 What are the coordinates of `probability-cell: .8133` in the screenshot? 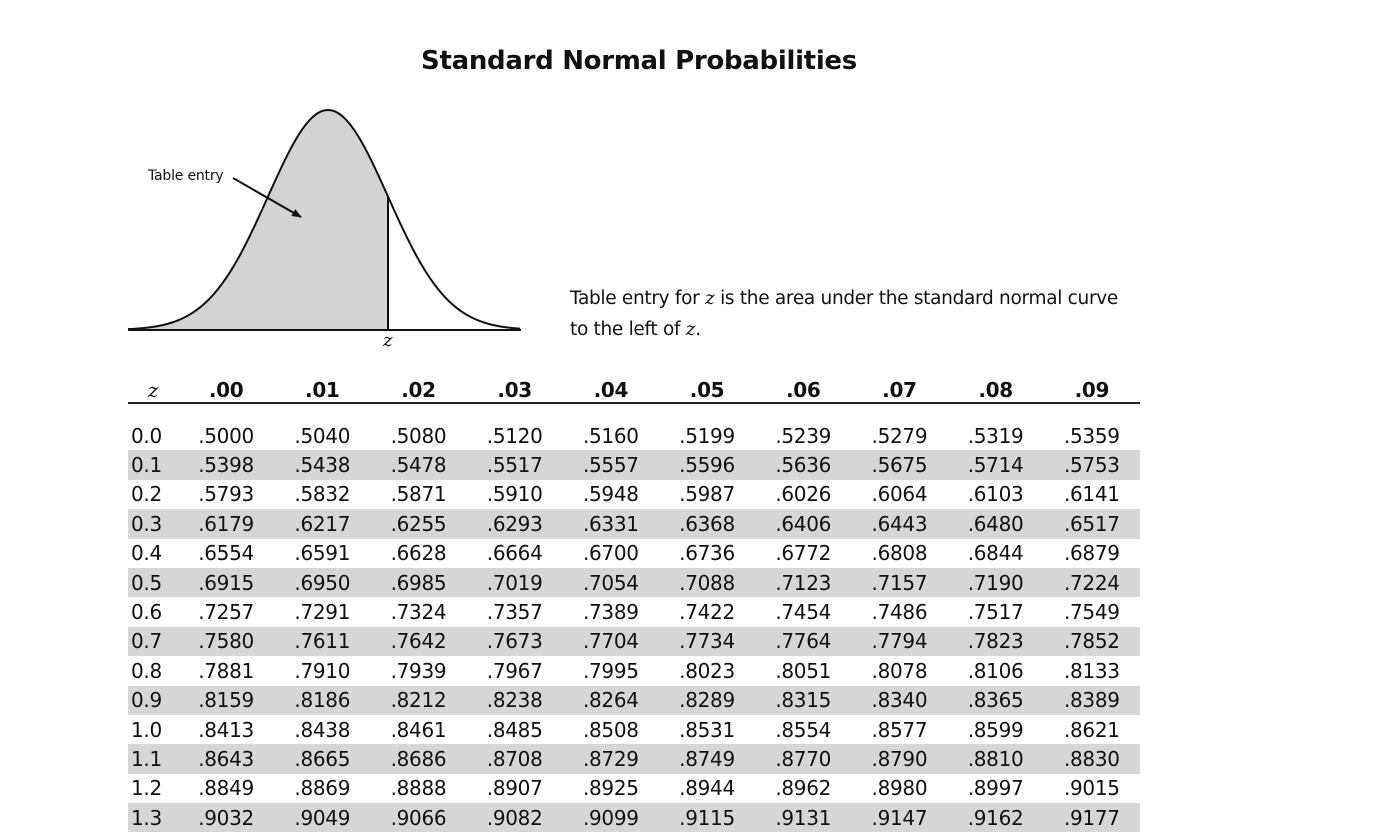 It's located at (1091, 670).